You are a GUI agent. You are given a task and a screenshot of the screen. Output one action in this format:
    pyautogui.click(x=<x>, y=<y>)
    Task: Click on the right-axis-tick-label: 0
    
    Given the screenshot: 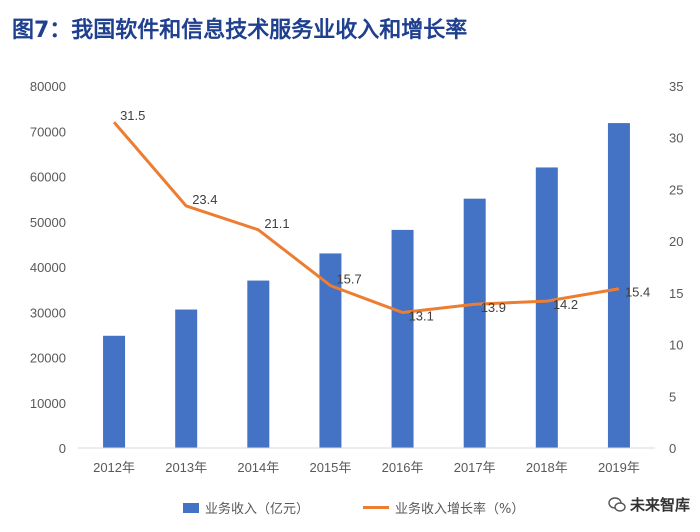 What is the action you would take?
    pyautogui.click(x=672, y=448)
    